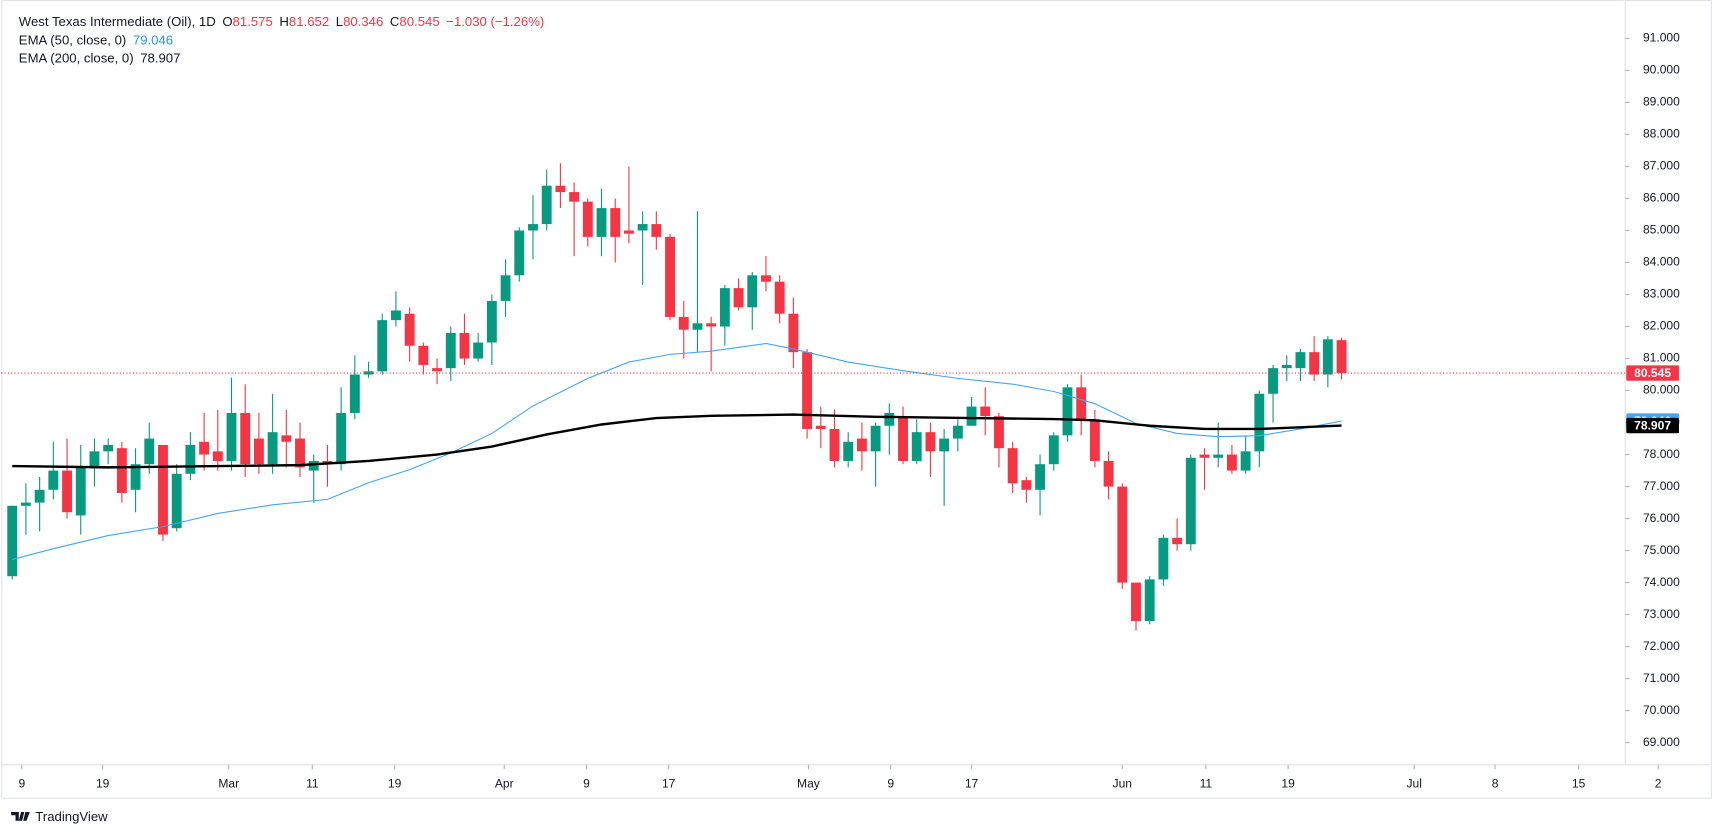 The height and width of the screenshot is (835, 1723). I want to click on x-tick-label: 15, so click(1579, 784).